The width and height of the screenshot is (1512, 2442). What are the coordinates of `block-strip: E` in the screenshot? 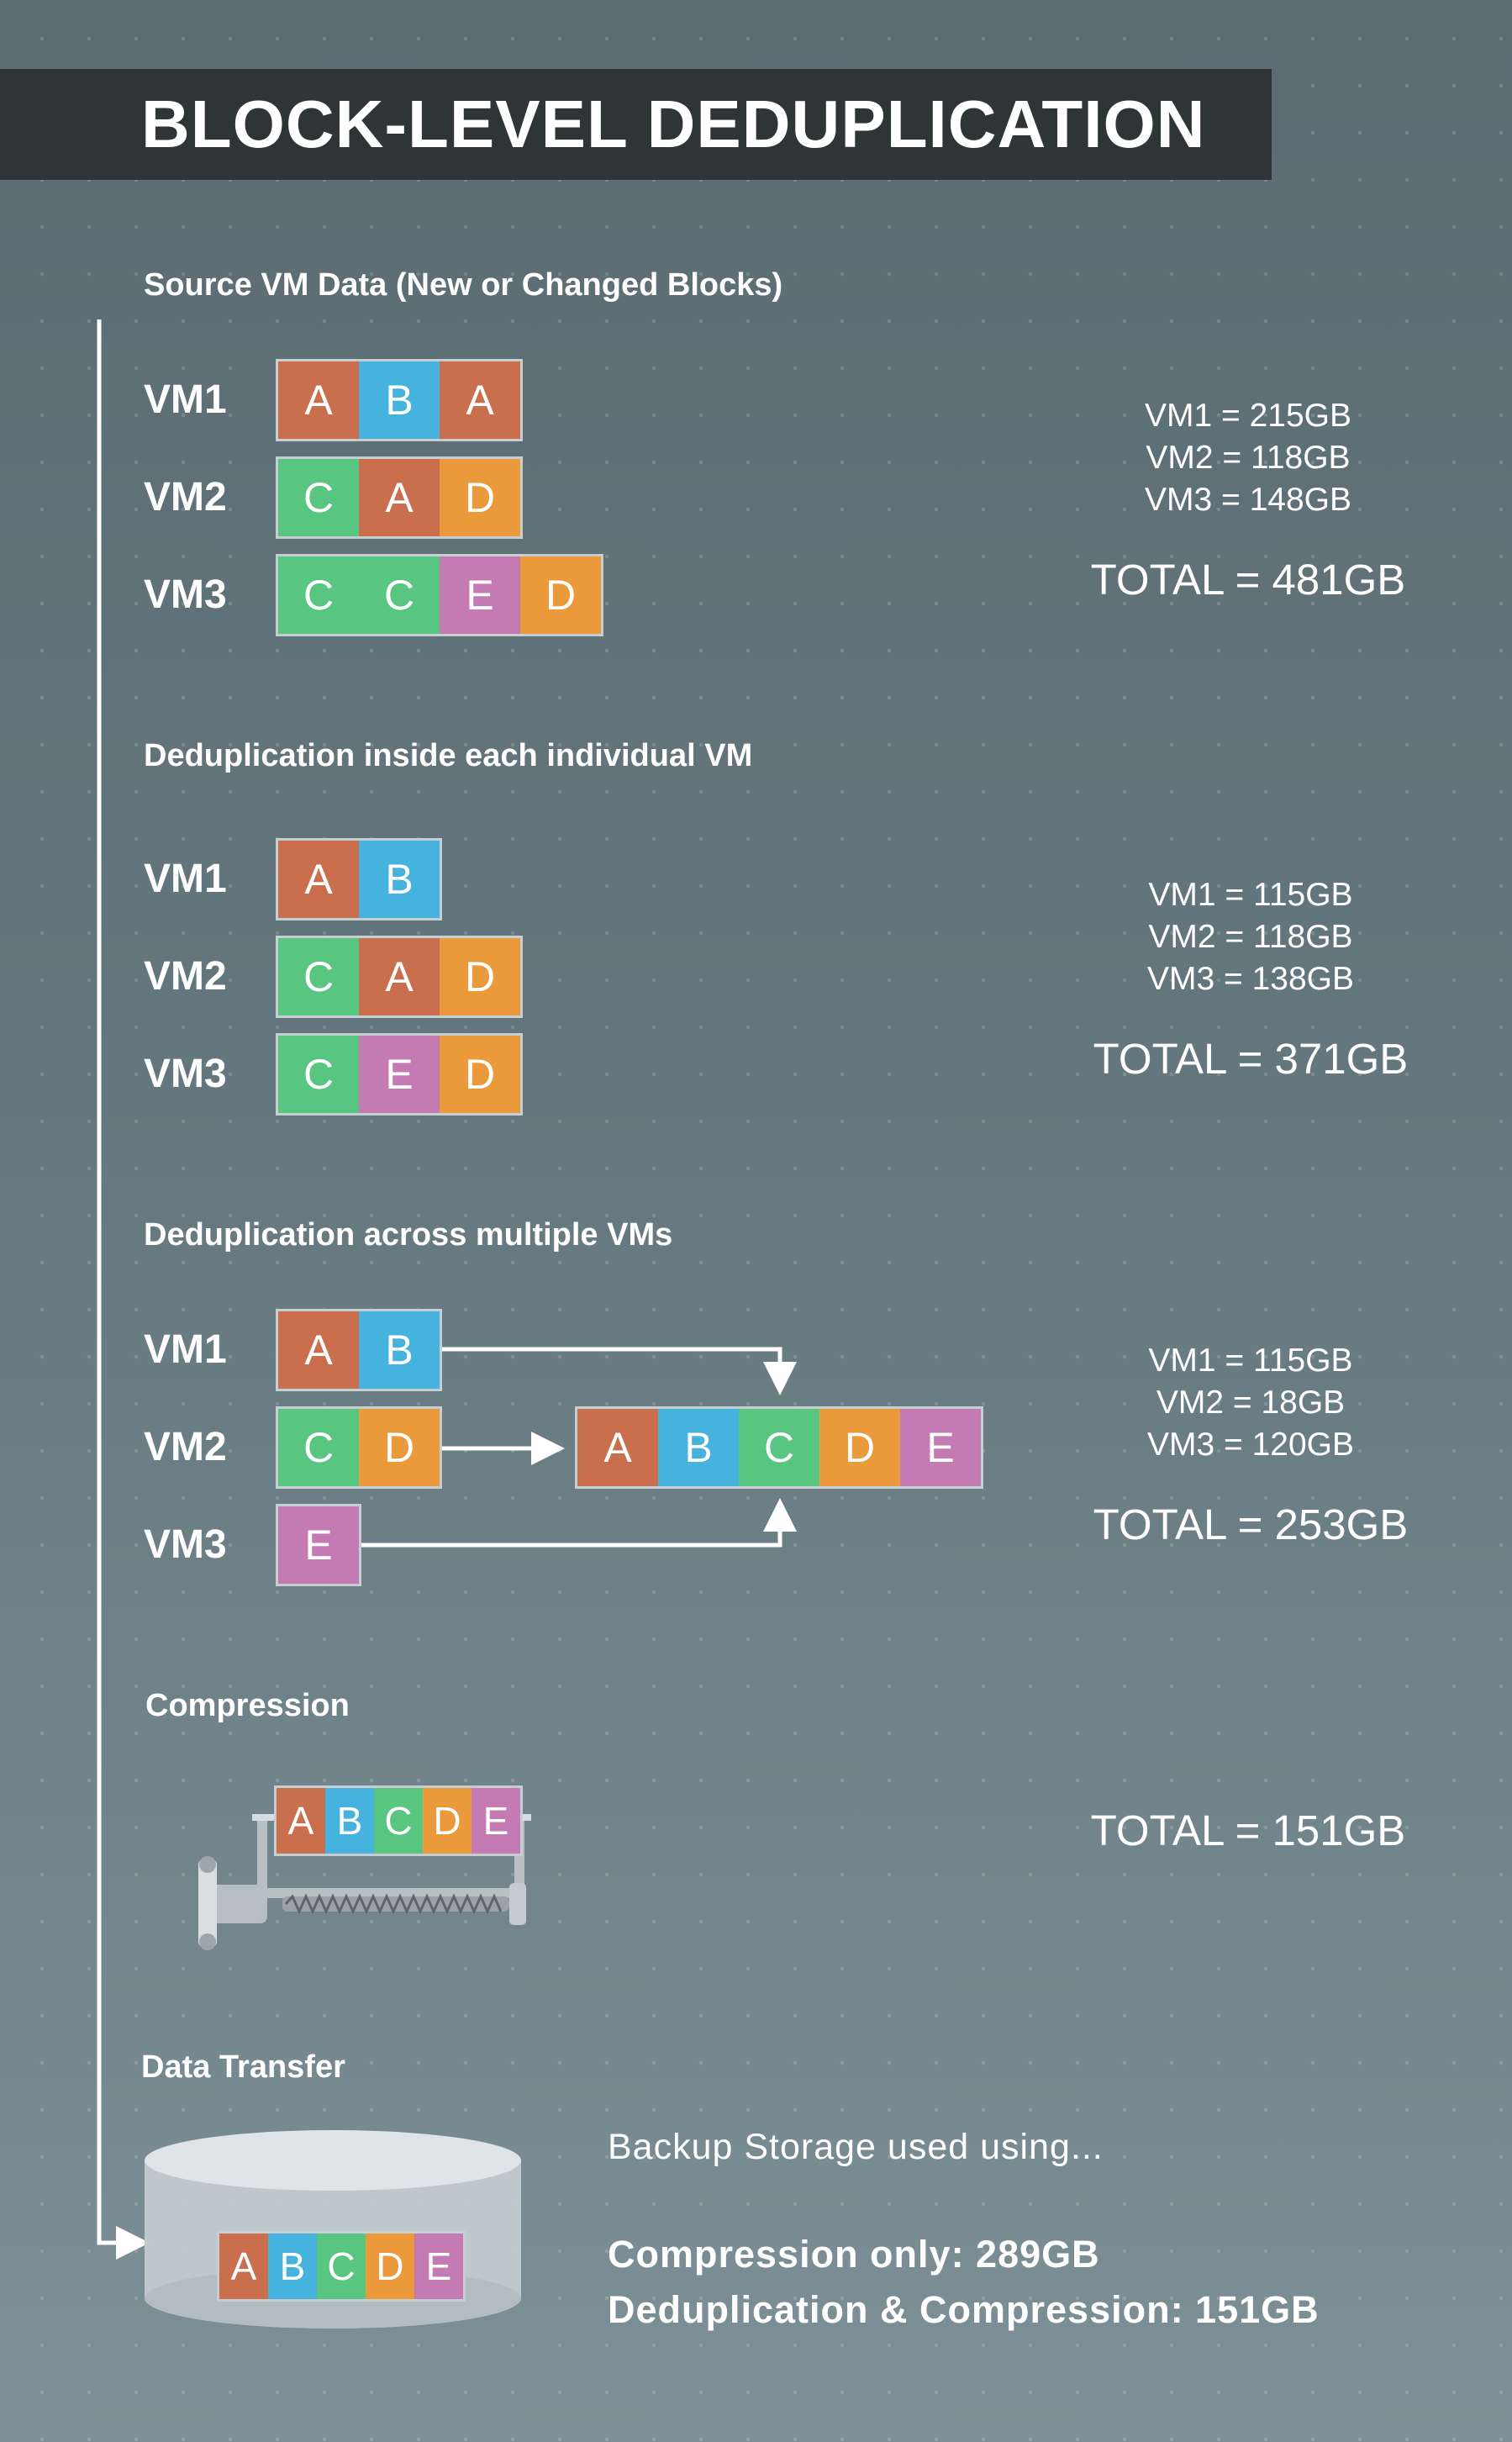 It's located at (318, 1545).